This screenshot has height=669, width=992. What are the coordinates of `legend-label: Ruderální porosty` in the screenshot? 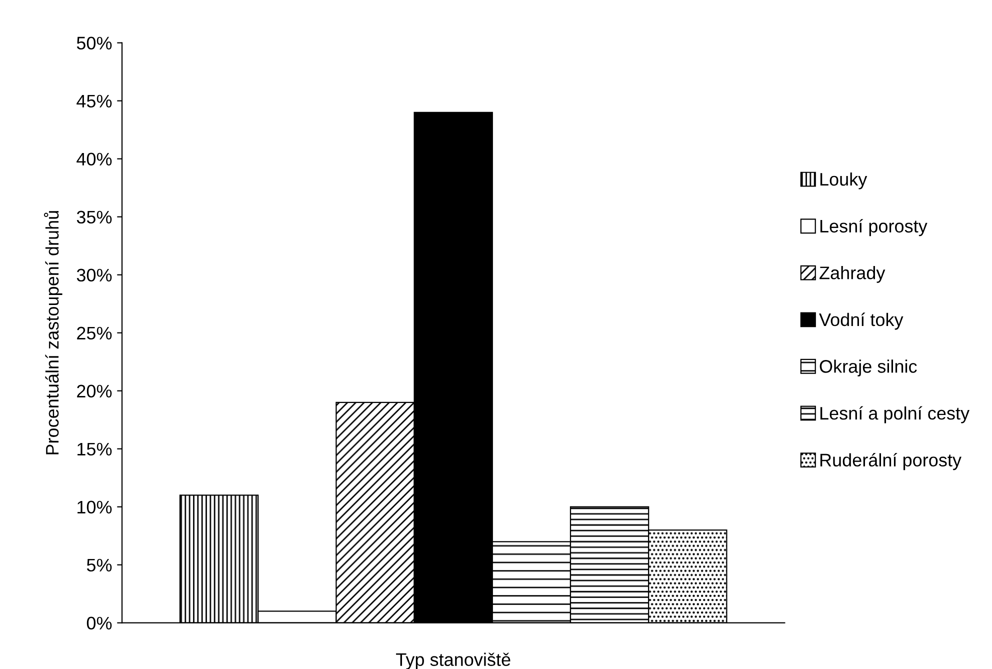 It's located at (891, 461).